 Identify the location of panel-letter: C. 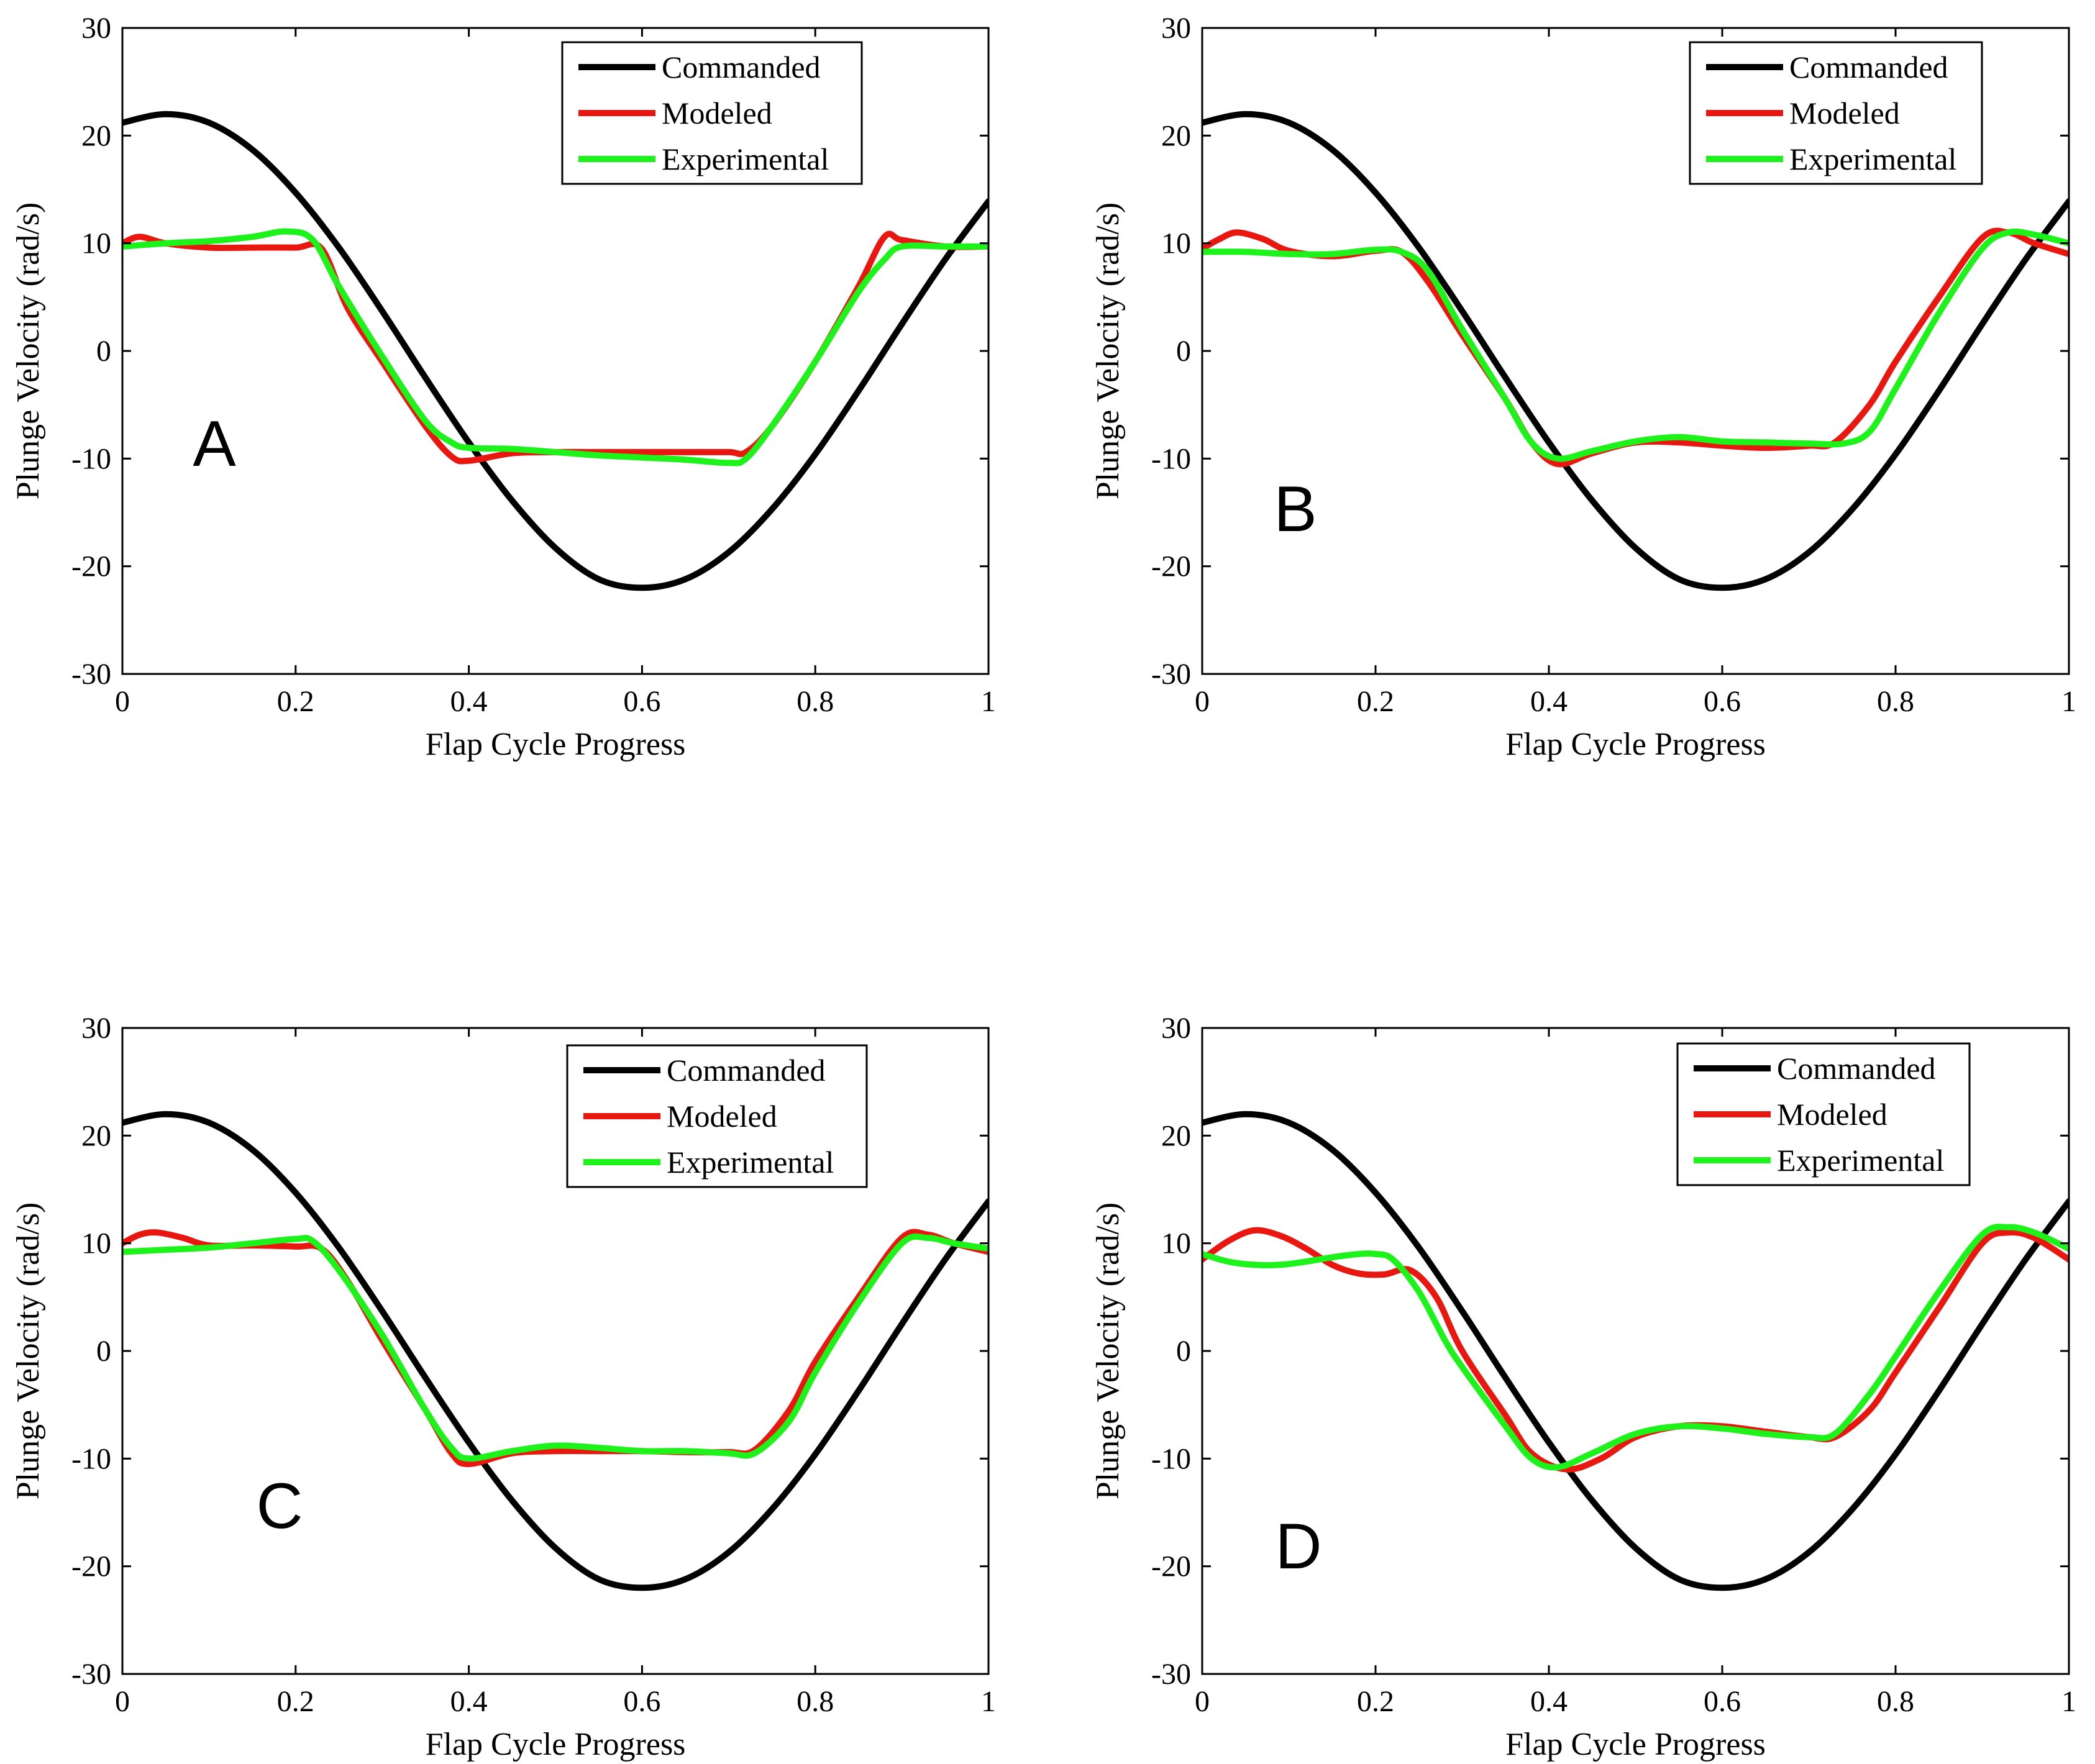
(279, 1506).